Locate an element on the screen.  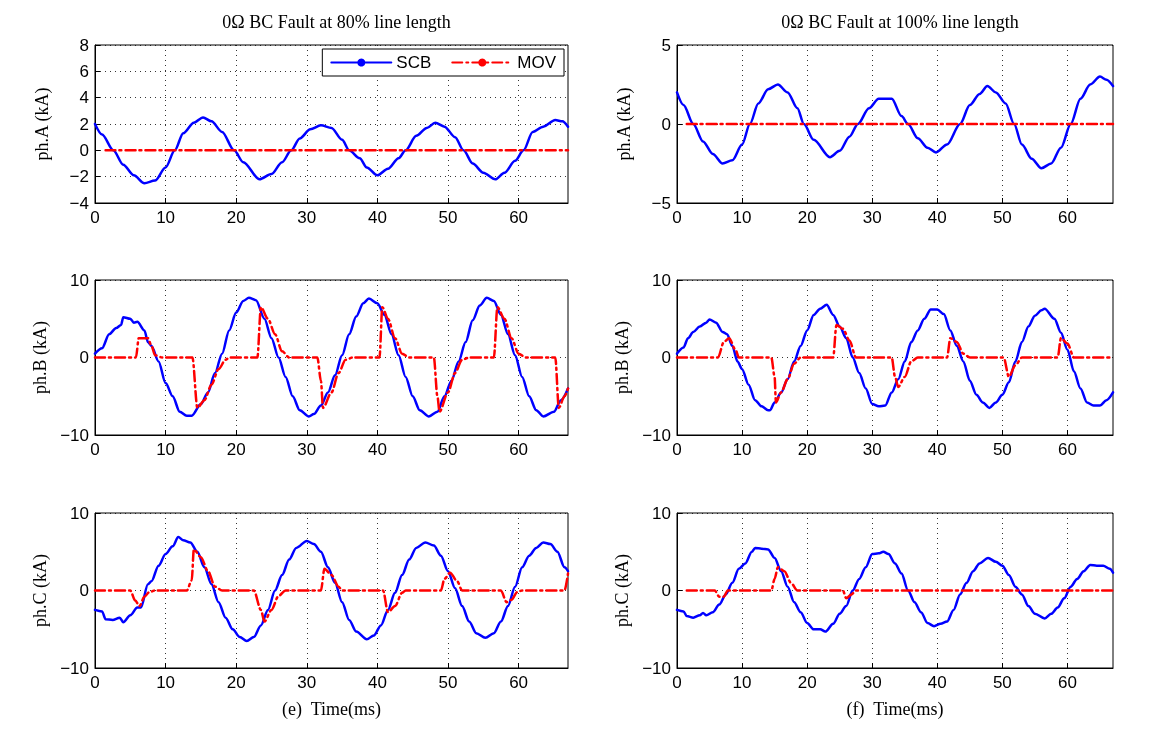
legend-label: MOV is located at coordinates (537, 62).